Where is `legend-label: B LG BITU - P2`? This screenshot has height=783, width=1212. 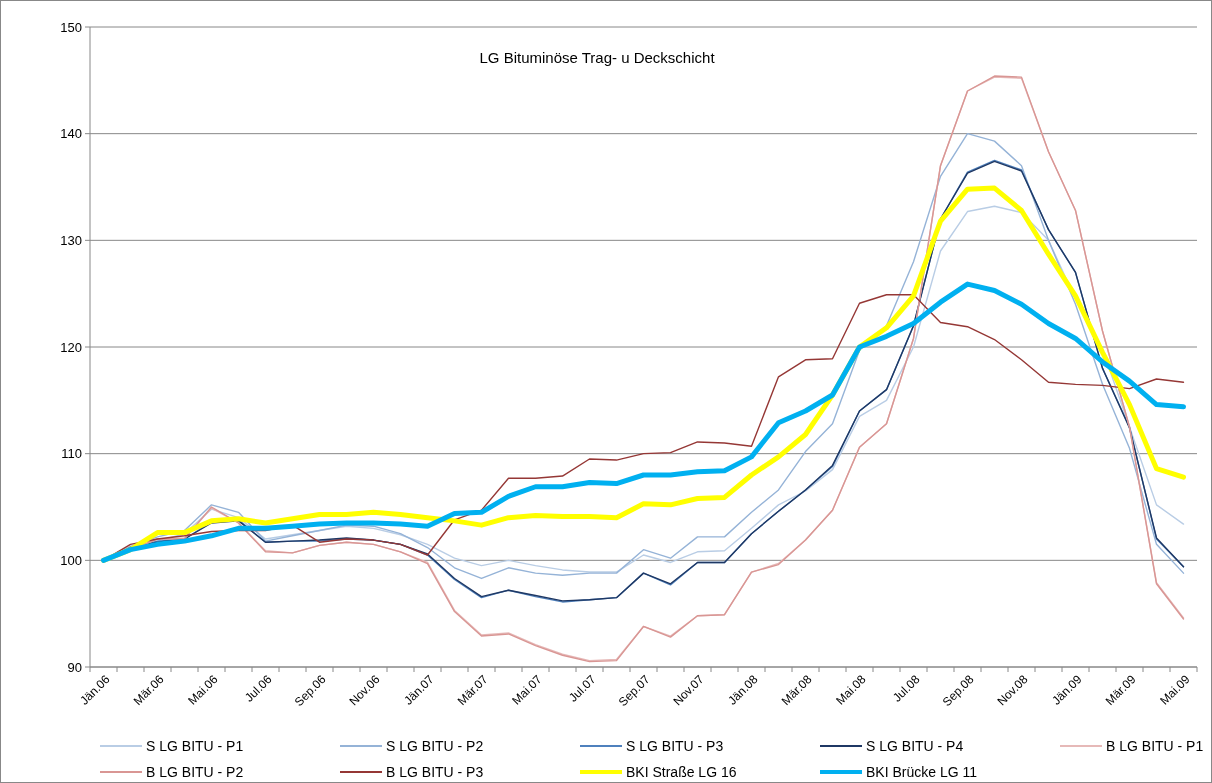 legend-label: B LG BITU - P2 is located at coordinates (195, 771).